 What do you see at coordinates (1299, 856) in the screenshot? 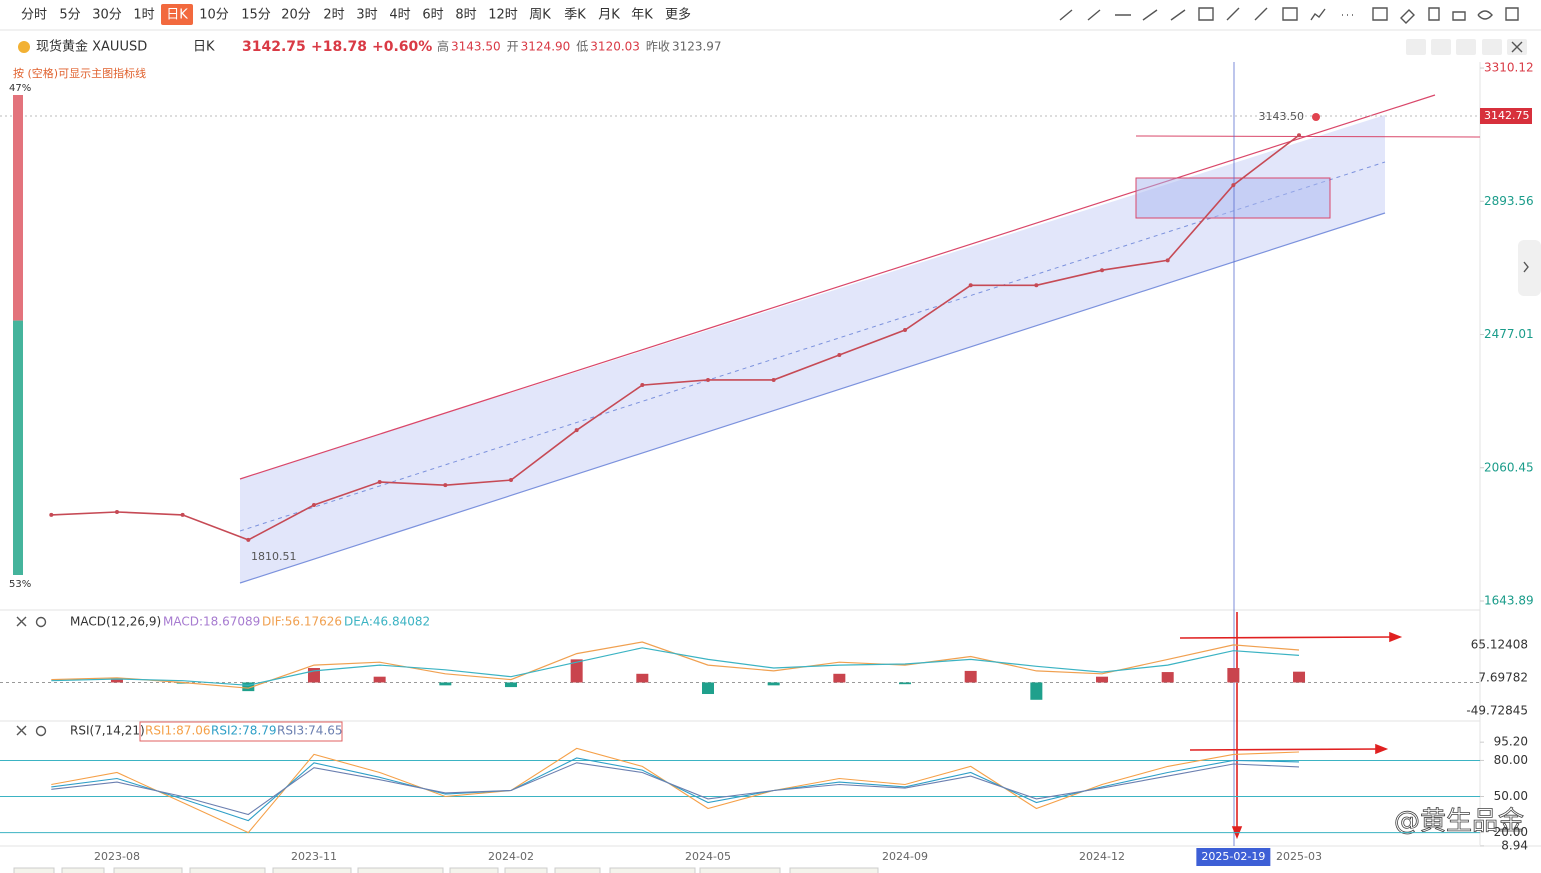
I see `x-tick-label: 2025-03` at bounding box center [1299, 856].